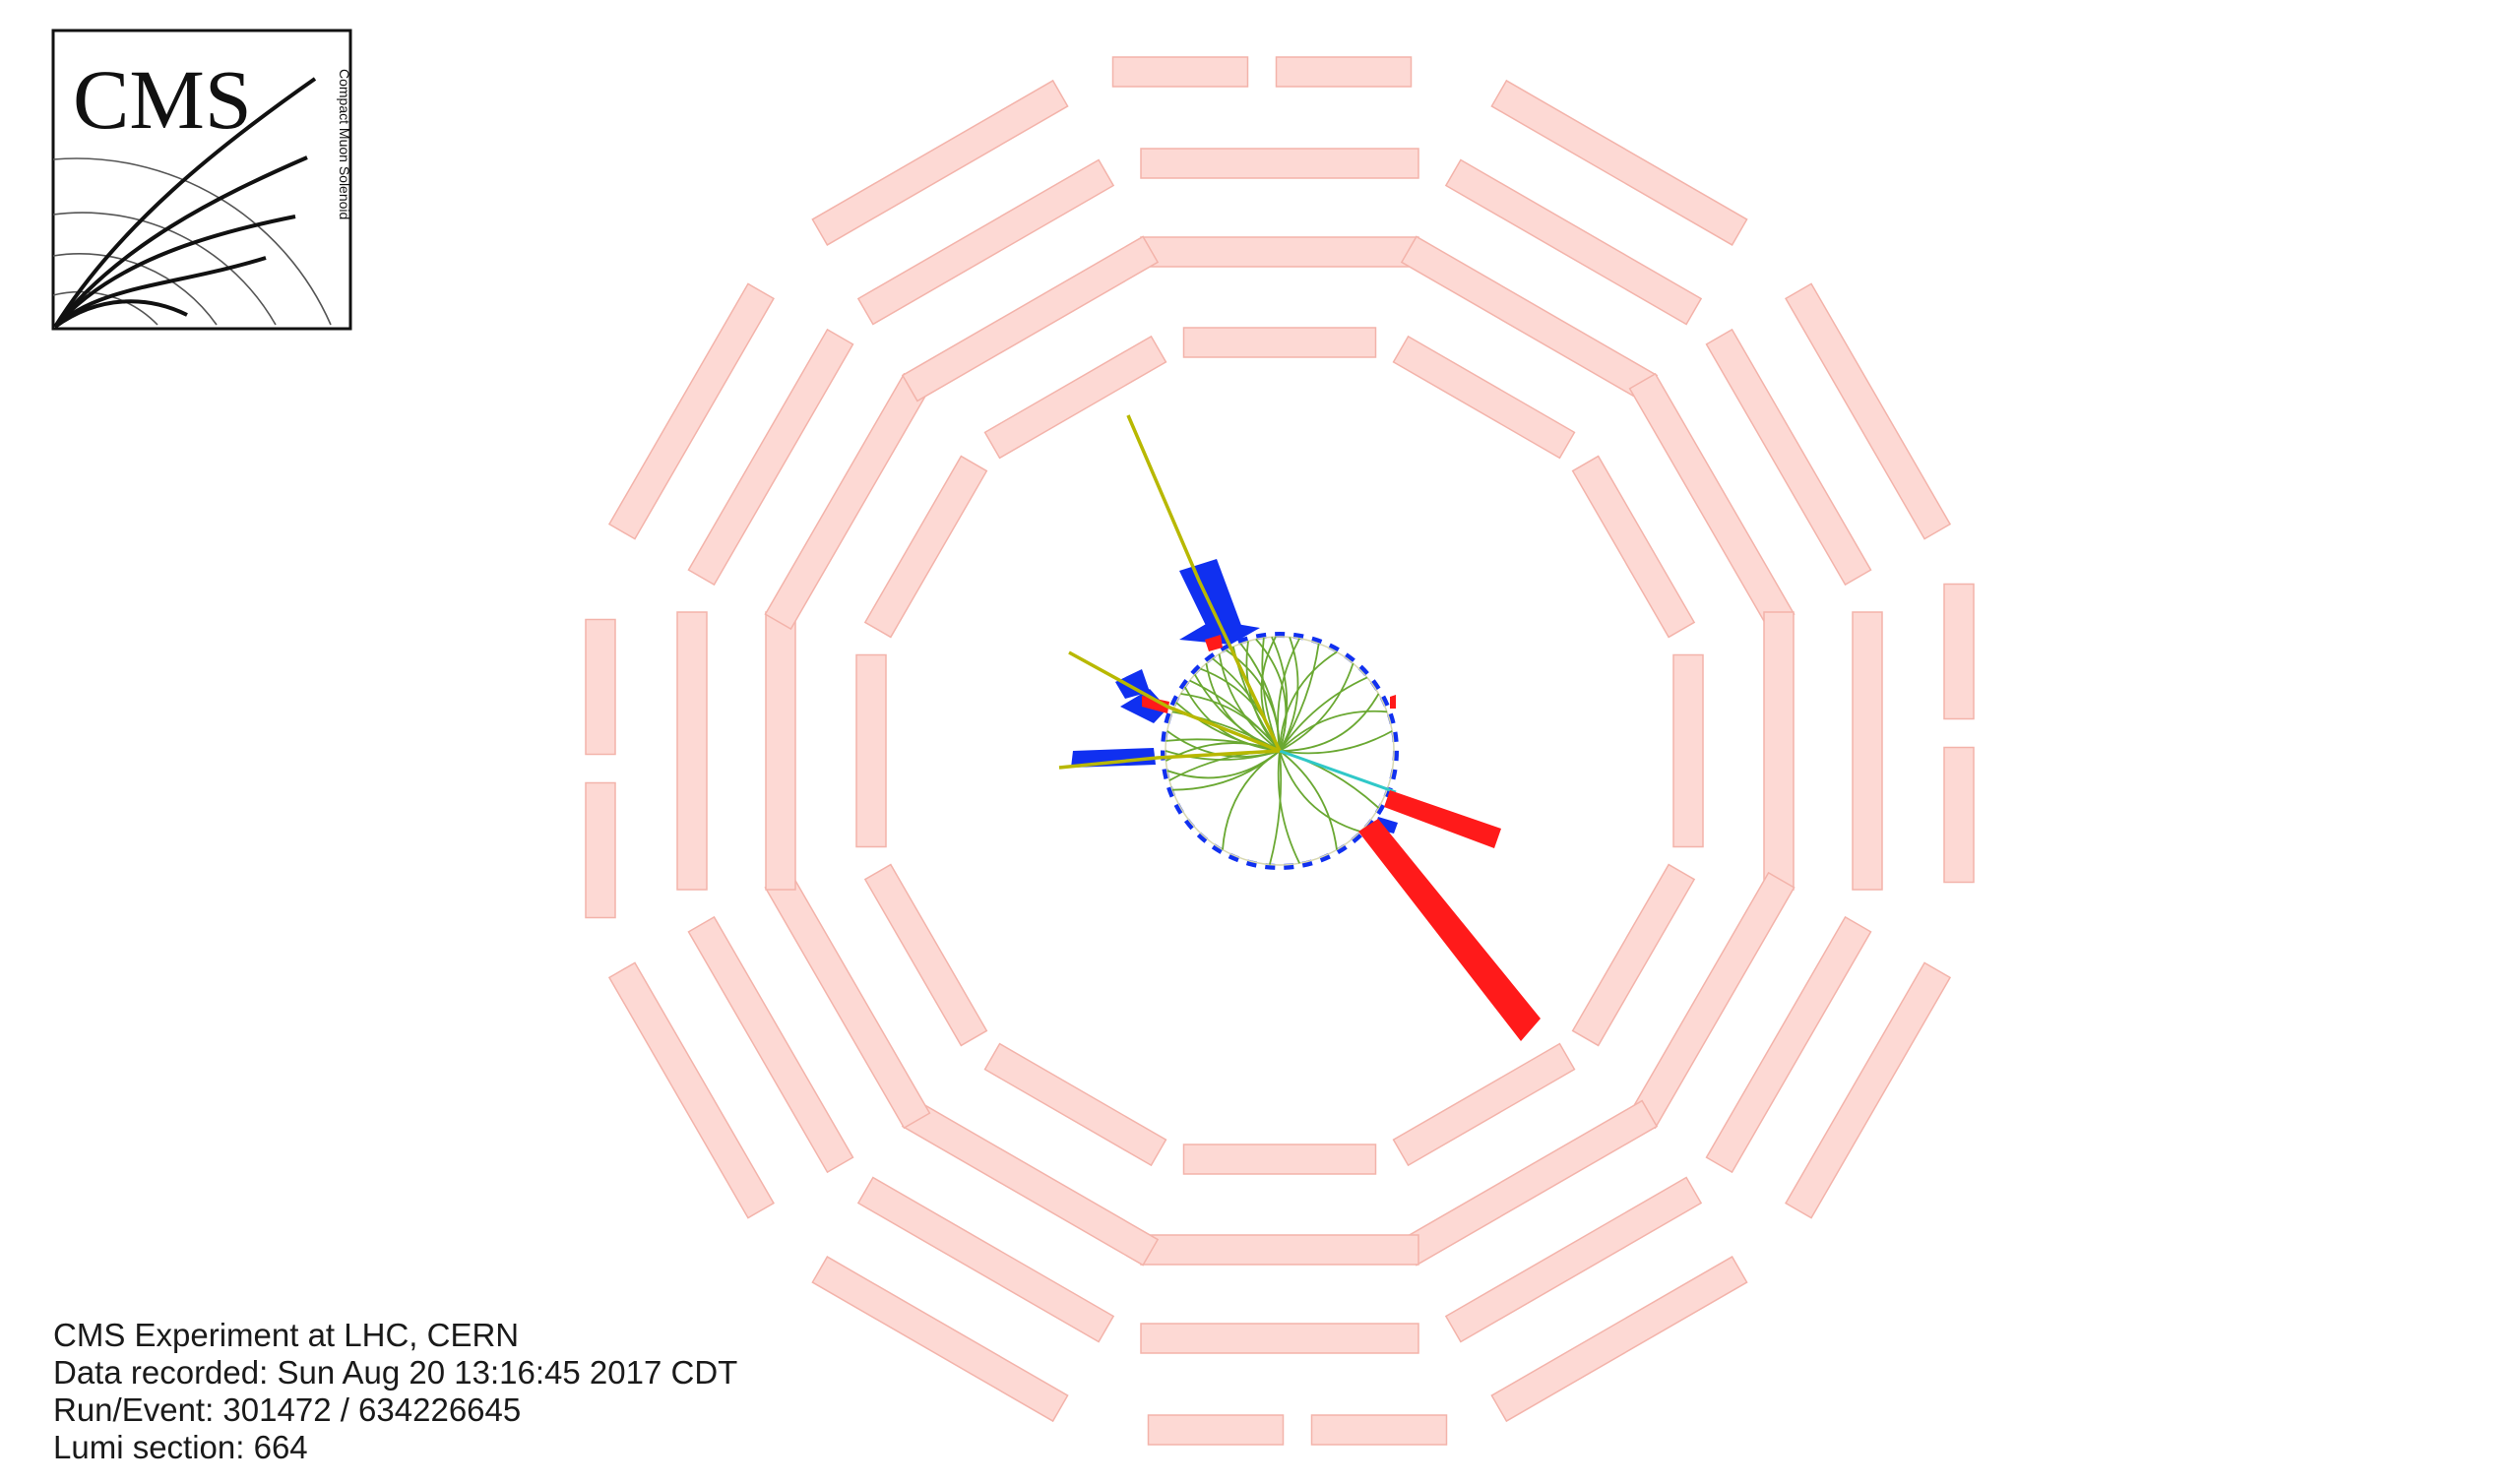 This screenshot has height=1484, width=2520. What do you see at coordinates (180, 1447) in the screenshot?
I see `lumi-section: Lumi section: 664` at bounding box center [180, 1447].